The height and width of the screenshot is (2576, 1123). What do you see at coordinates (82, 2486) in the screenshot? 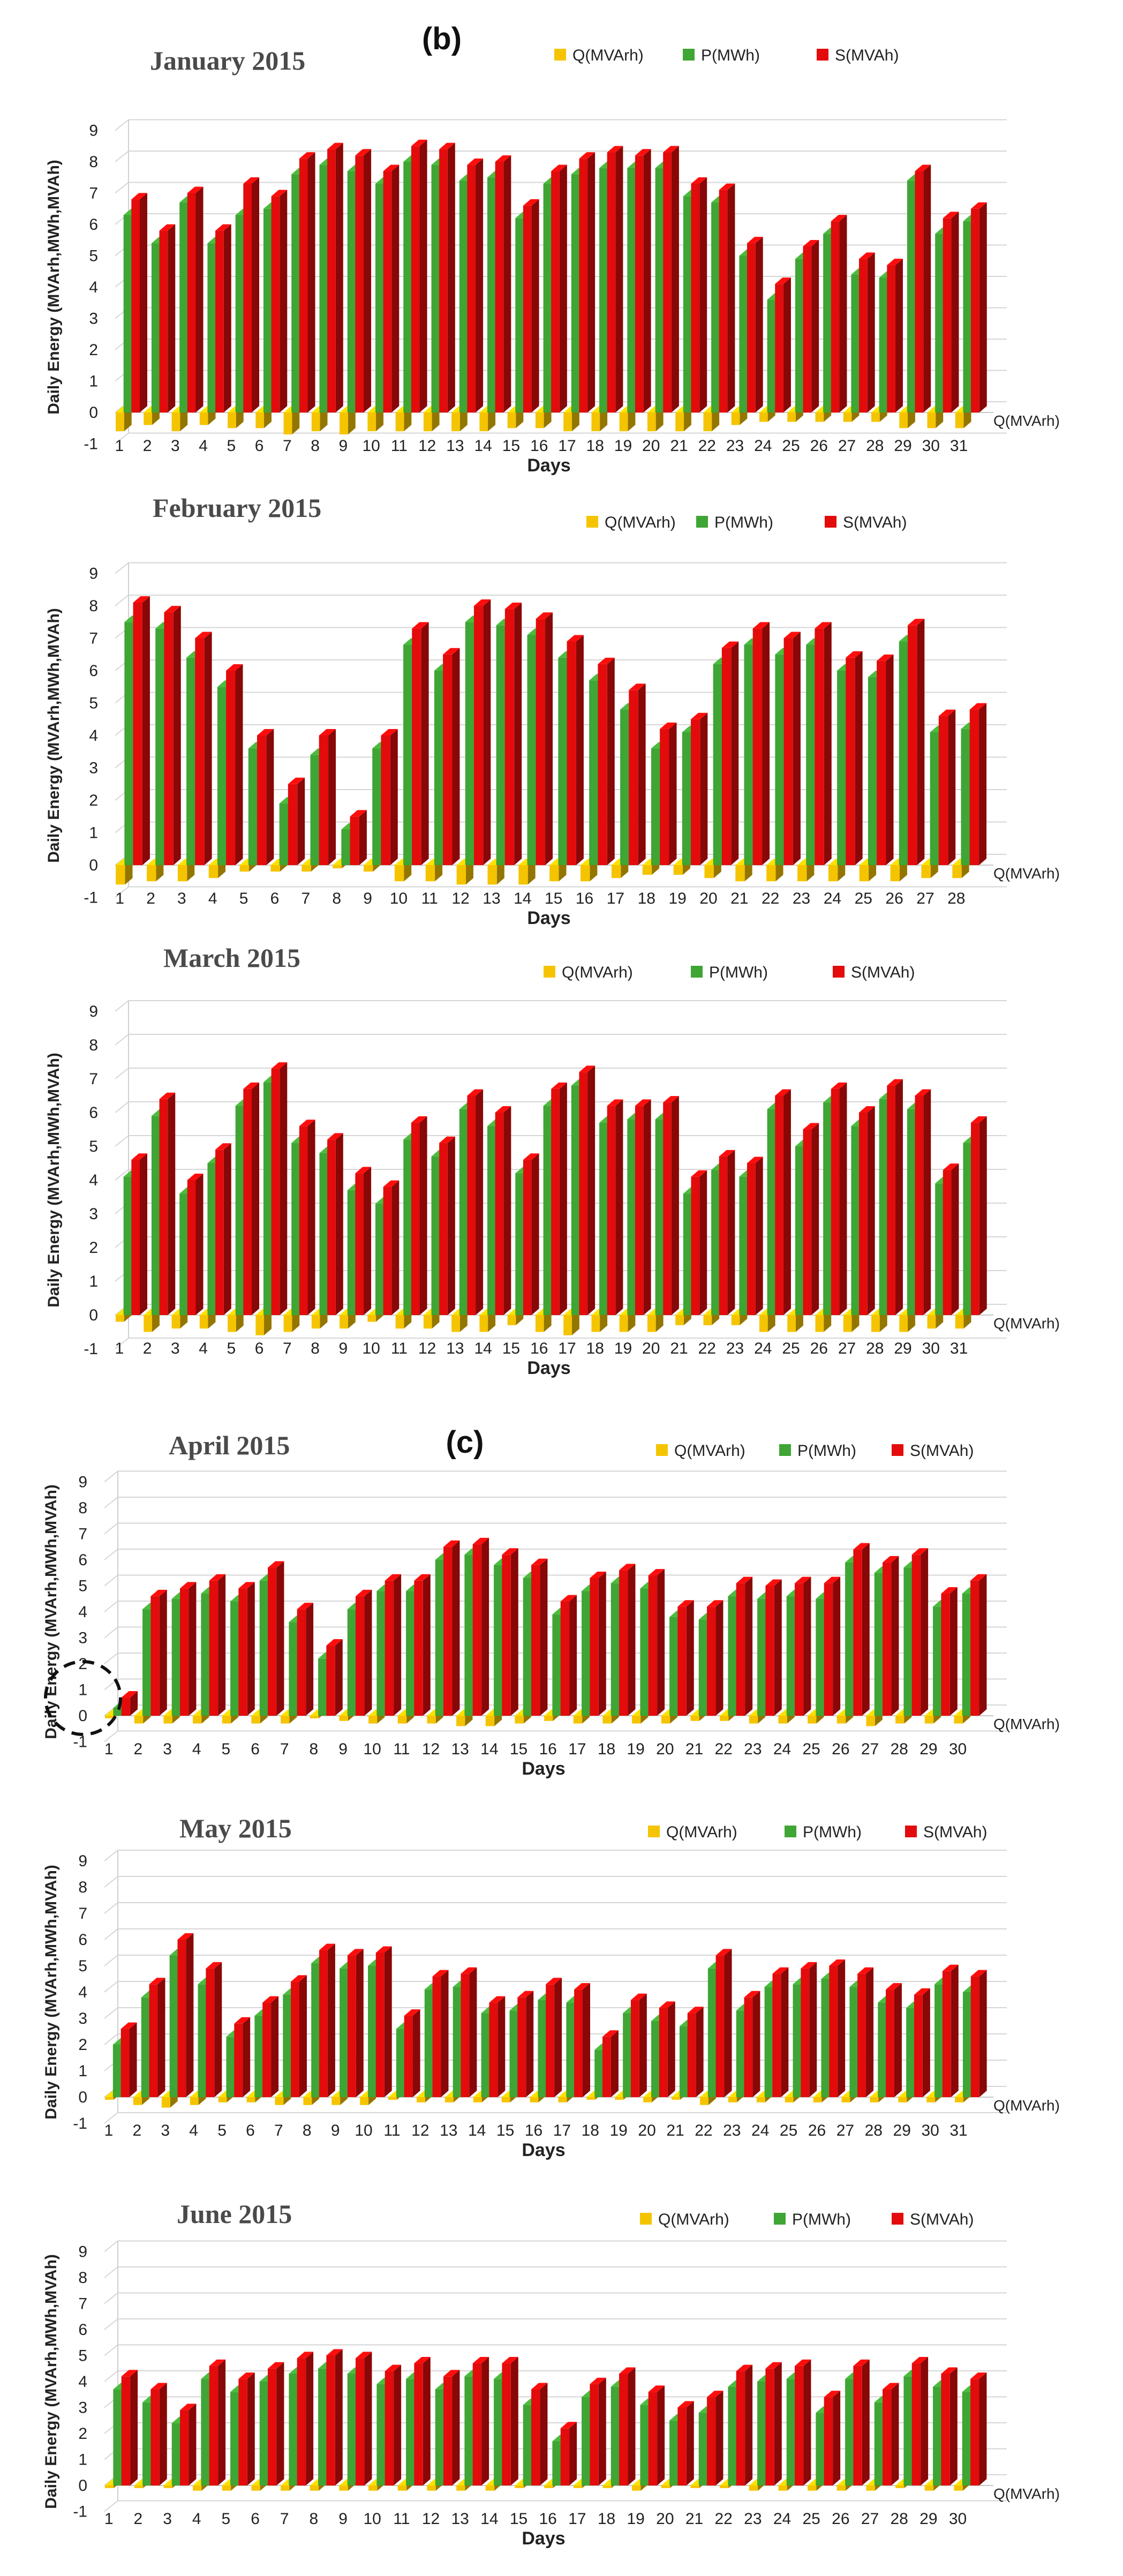
I see `y-tick-label: 0` at bounding box center [82, 2486].